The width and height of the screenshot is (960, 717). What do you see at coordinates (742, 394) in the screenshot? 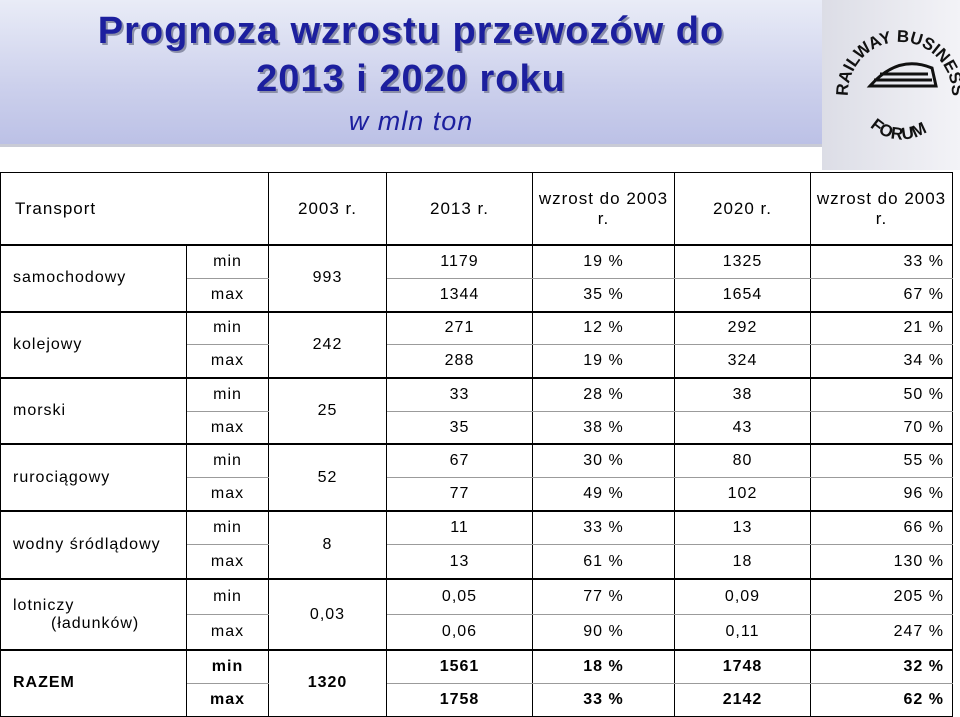
I see `value-2020: 38` at bounding box center [742, 394].